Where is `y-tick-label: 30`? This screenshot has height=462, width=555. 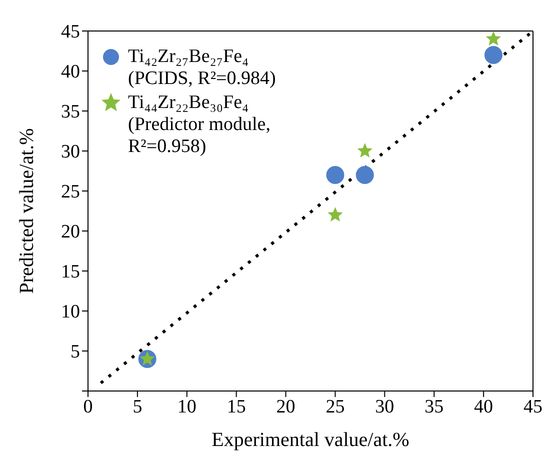 y-tick-label: 30 is located at coordinates (70, 152).